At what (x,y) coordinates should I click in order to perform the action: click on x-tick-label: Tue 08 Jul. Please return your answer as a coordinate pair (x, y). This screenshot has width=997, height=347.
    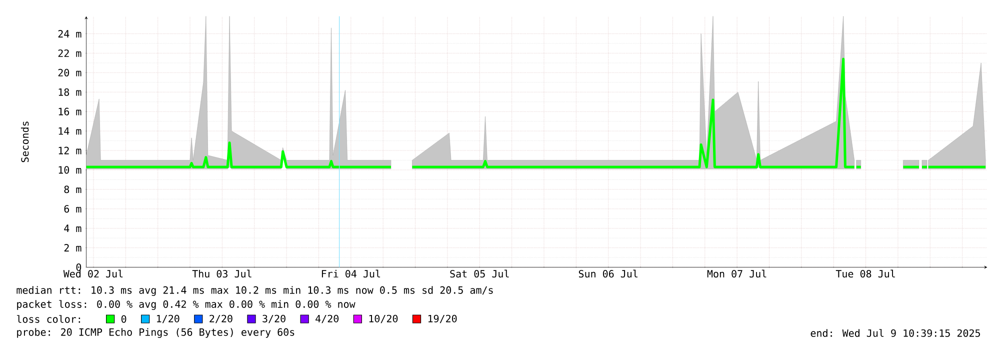
    Looking at the image, I should click on (865, 274).